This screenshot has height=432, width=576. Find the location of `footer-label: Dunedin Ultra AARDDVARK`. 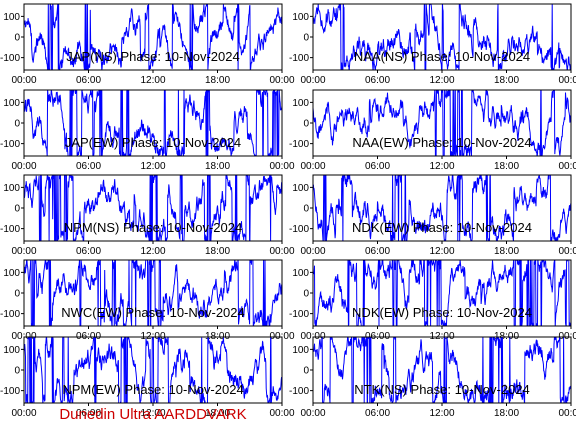

footer-label: Dunedin Ultra AARDDVARK is located at coordinates (152, 414).